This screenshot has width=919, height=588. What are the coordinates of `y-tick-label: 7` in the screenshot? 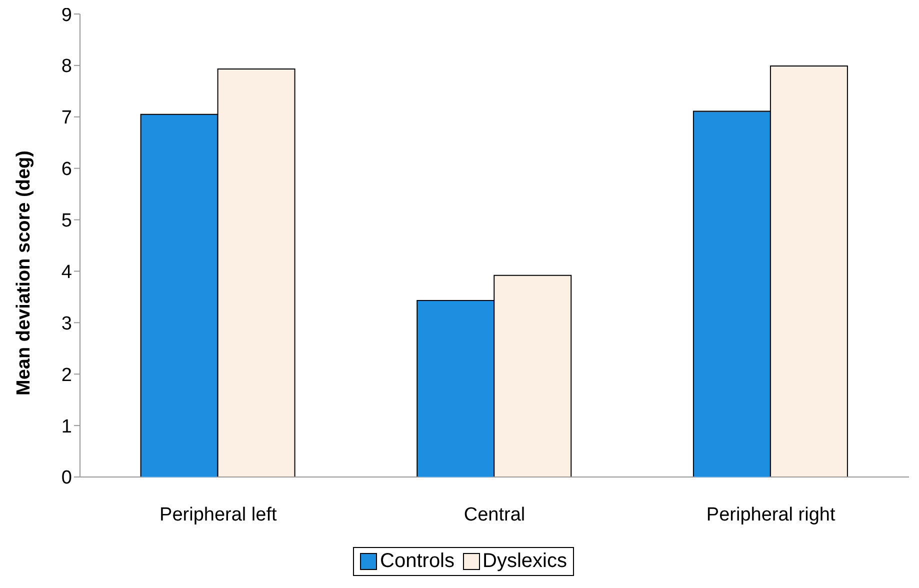 It's located at (66, 118).